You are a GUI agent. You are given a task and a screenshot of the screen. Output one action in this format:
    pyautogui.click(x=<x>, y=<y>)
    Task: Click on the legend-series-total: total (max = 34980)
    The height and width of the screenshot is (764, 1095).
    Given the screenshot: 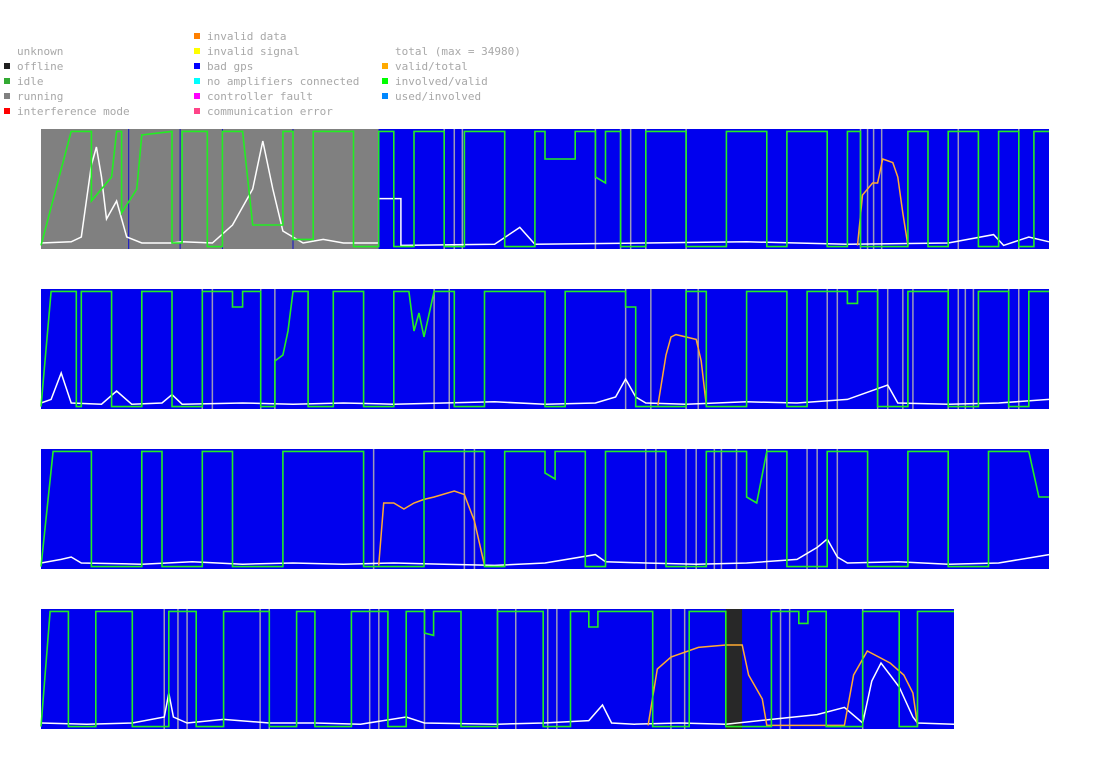 What is the action you would take?
    pyautogui.click(x=458, y=51)
    